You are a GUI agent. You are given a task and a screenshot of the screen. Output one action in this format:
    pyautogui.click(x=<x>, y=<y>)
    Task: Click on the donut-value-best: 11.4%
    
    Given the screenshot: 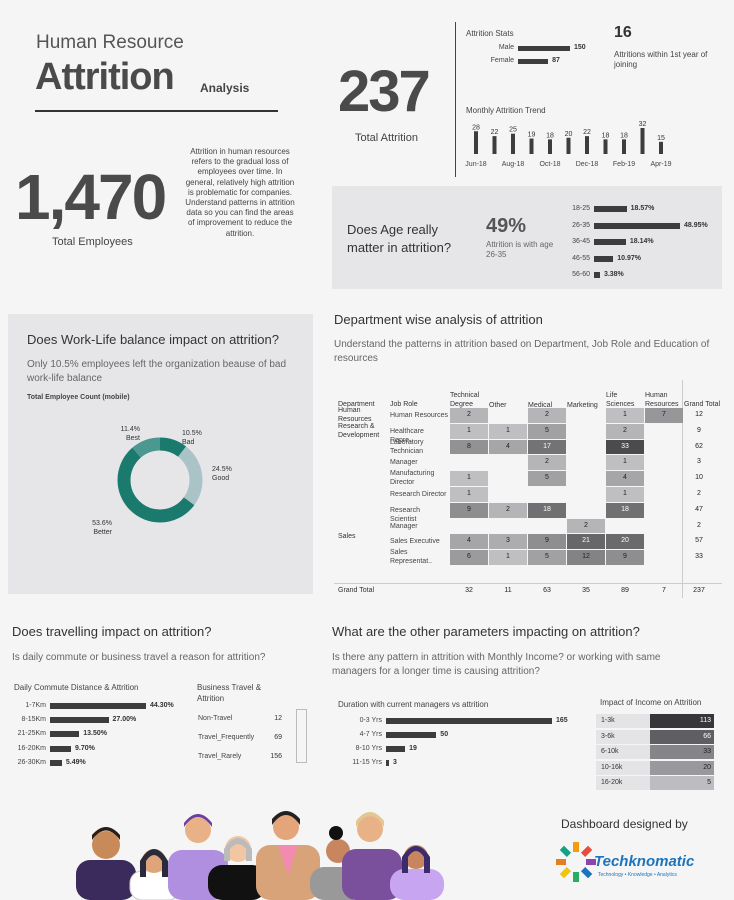 What is the action you would take?
    pyautogui.click(x=130, y=429)
    